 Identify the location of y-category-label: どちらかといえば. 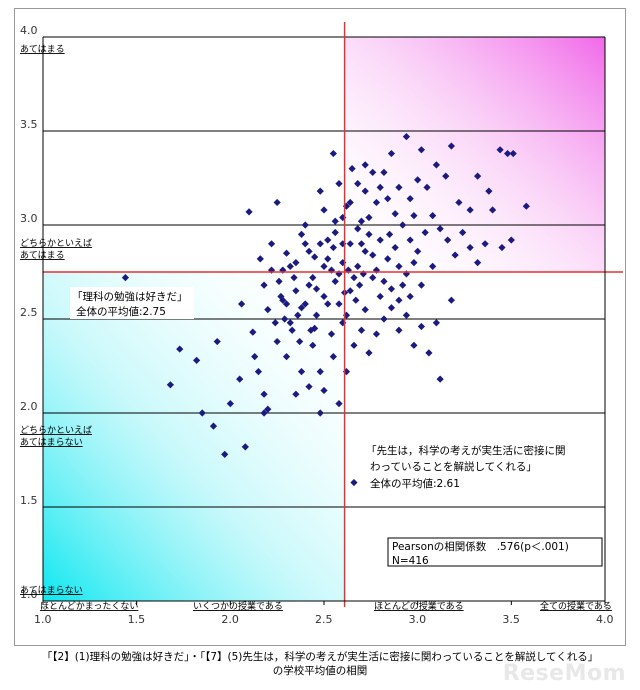
(56, 430).